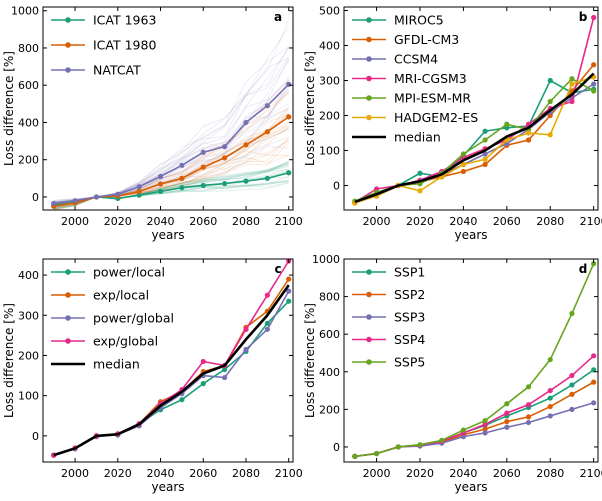 This screenshot has width=602, height=501. I want to click on y-tick-label: 800, so click(329, 297).